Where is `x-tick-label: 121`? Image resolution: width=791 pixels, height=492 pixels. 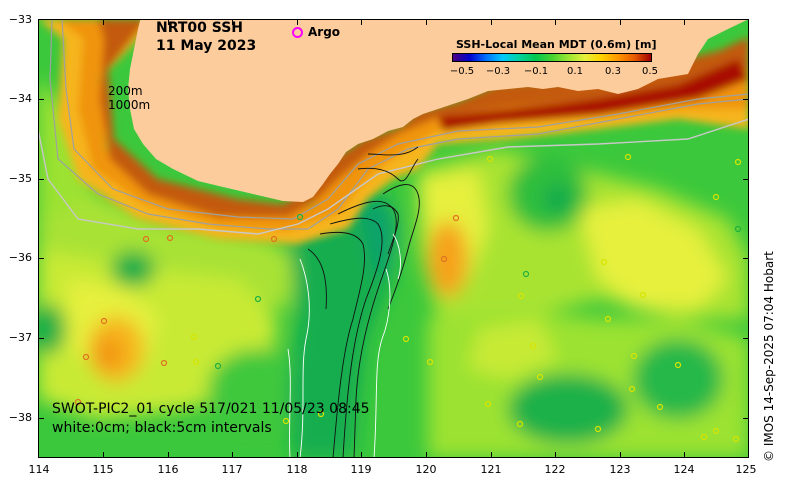
x-tick-label: 121 is located at coordinates (491, 469).